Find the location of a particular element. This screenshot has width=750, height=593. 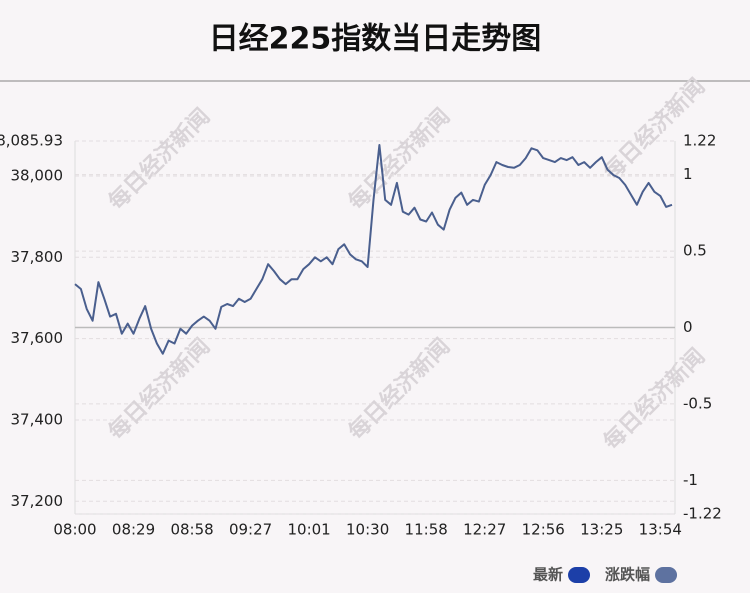

y2-tick-label: 0 is located at coordinates (688, 327).